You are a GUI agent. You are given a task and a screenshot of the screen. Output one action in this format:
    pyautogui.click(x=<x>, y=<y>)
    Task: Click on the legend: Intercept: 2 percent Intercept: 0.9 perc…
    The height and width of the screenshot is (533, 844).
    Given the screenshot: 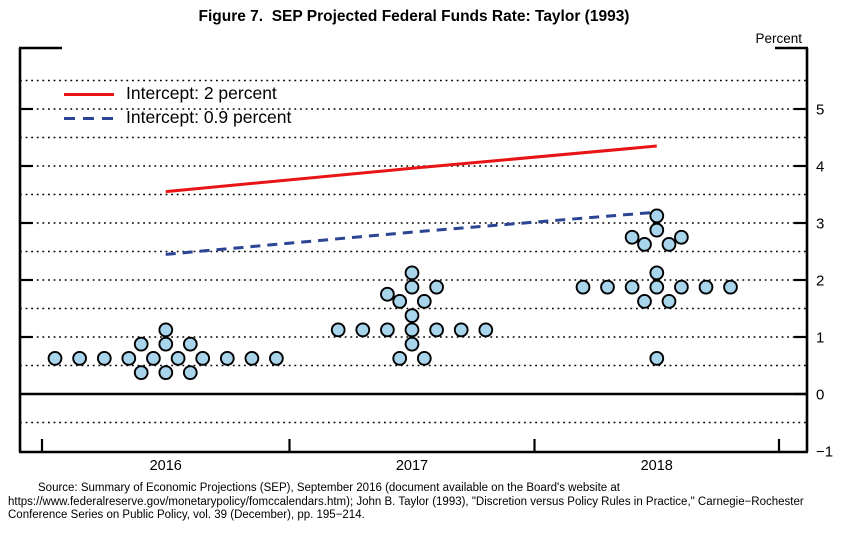 What is the action you would take?
    pyautogui.click(x=177, y=106)
    